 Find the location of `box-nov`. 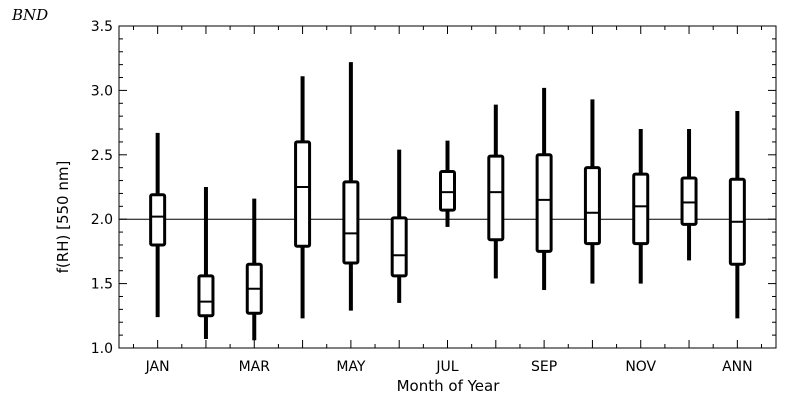

box-nov is located at coordinates (641, 206).